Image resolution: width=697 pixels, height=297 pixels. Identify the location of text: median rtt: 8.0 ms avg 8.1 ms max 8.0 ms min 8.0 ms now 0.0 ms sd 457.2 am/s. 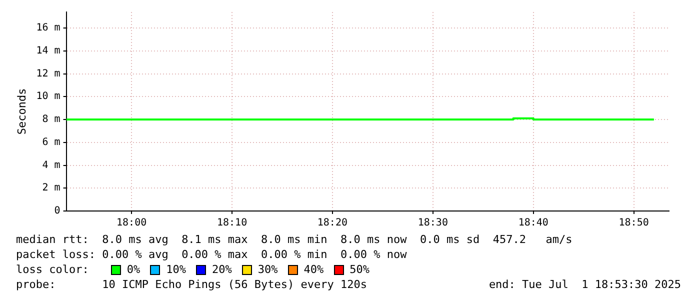
(295, 239).